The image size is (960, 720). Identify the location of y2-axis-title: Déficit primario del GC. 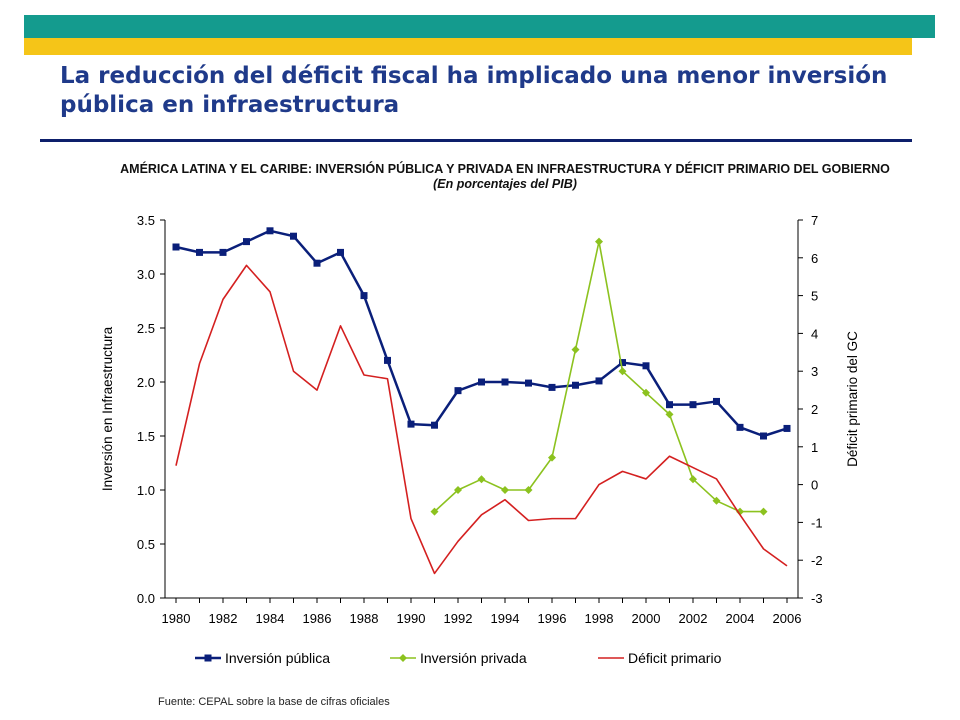
(852, 399).